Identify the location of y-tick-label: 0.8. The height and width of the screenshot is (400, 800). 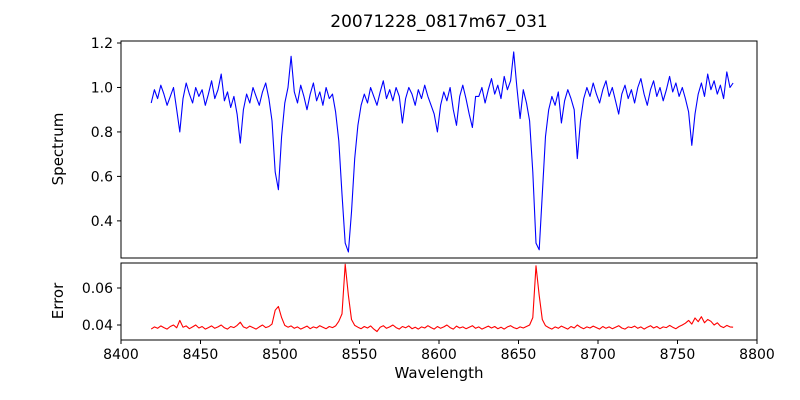
(102, 133).